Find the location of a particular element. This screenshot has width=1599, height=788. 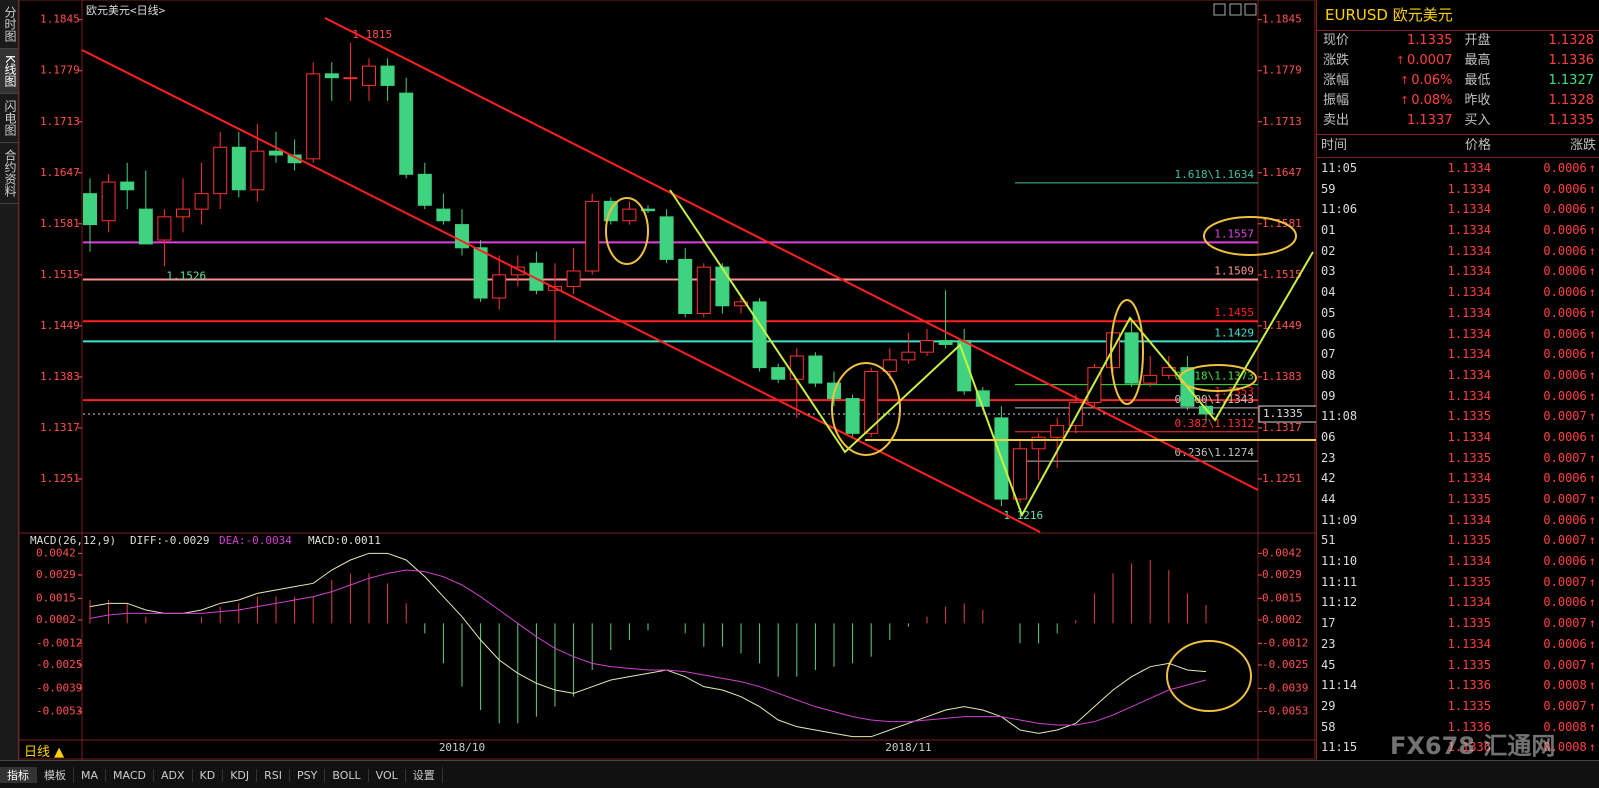

level-label: 1.1557 is located at coordinates (1234, 233).